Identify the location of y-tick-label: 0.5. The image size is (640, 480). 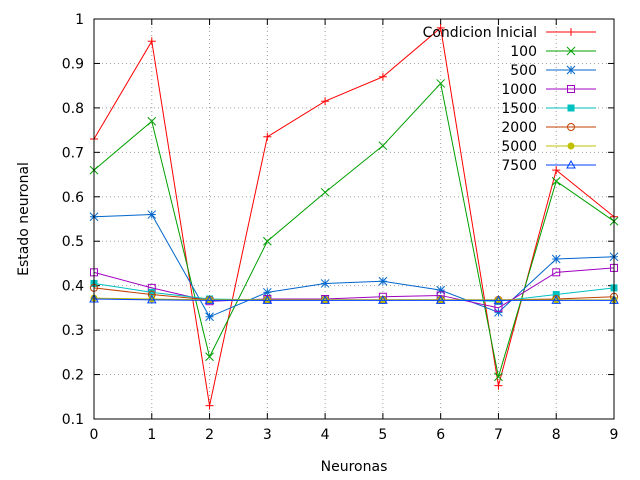
(73, 242).